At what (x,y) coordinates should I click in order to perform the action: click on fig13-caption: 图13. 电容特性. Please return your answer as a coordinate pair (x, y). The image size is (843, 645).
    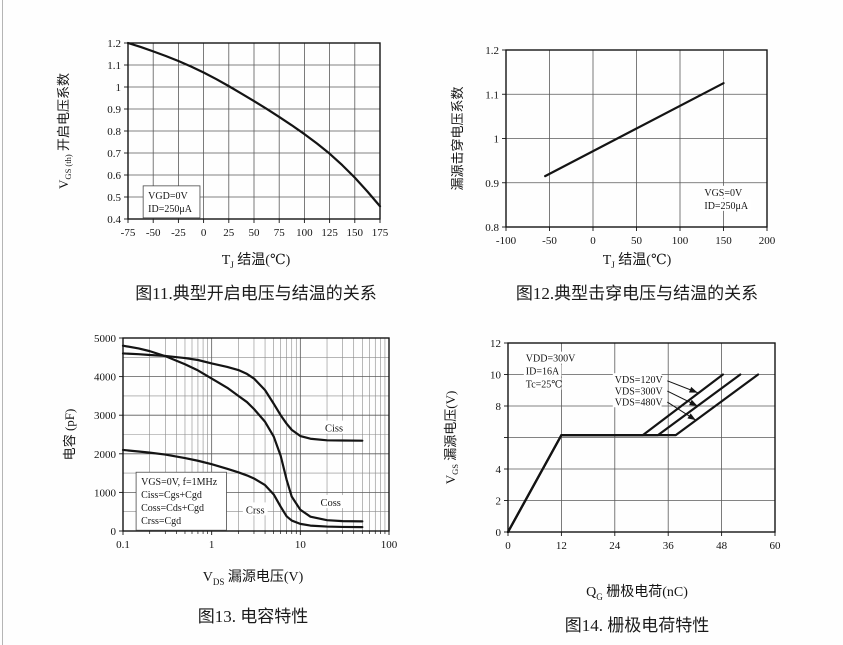
    Looking at the image, I should click on (253, 616).